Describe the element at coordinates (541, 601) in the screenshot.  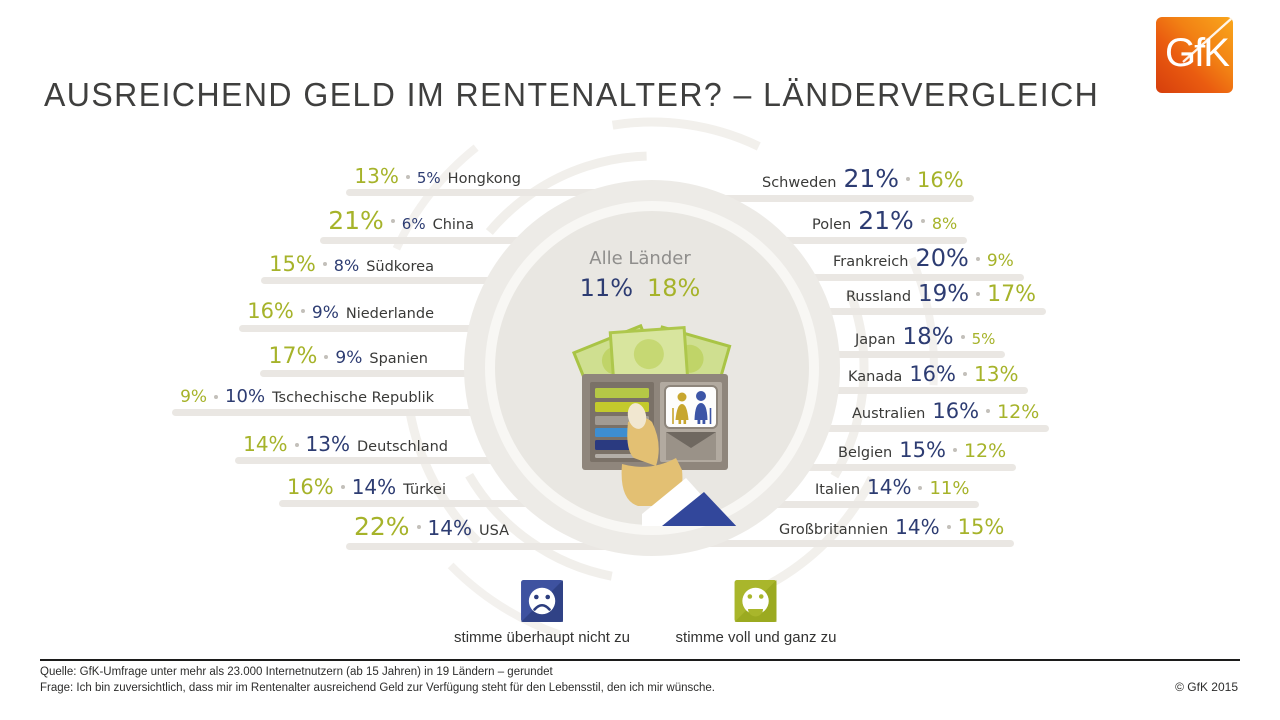
I see `sad-face-icon` at that location.